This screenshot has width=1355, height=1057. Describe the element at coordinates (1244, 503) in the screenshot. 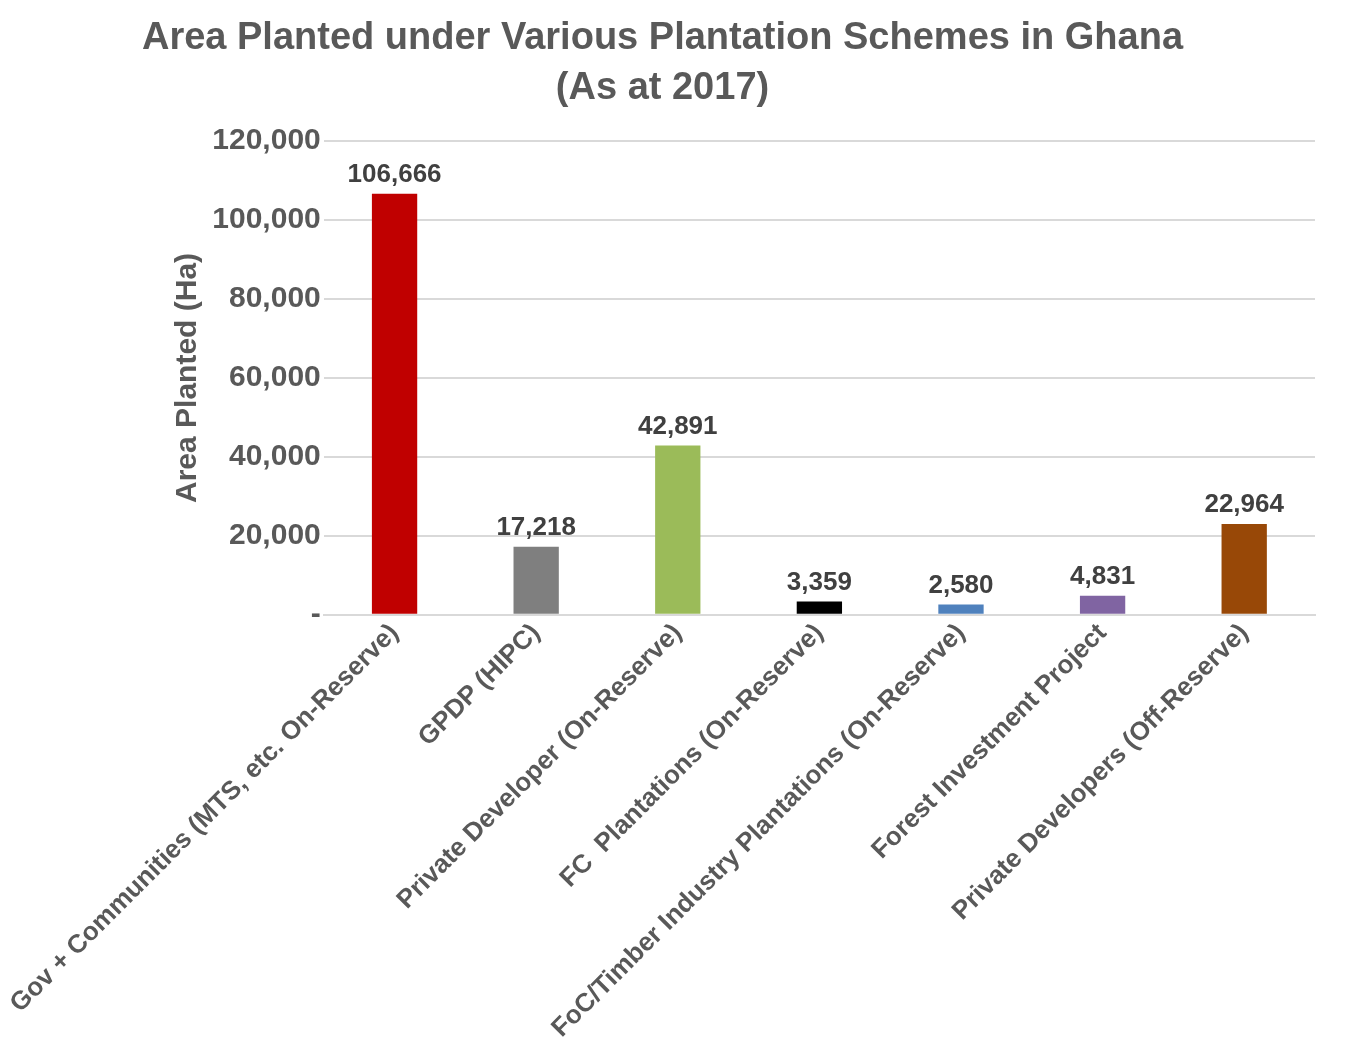

I see `data-label: 22,964` at that location.